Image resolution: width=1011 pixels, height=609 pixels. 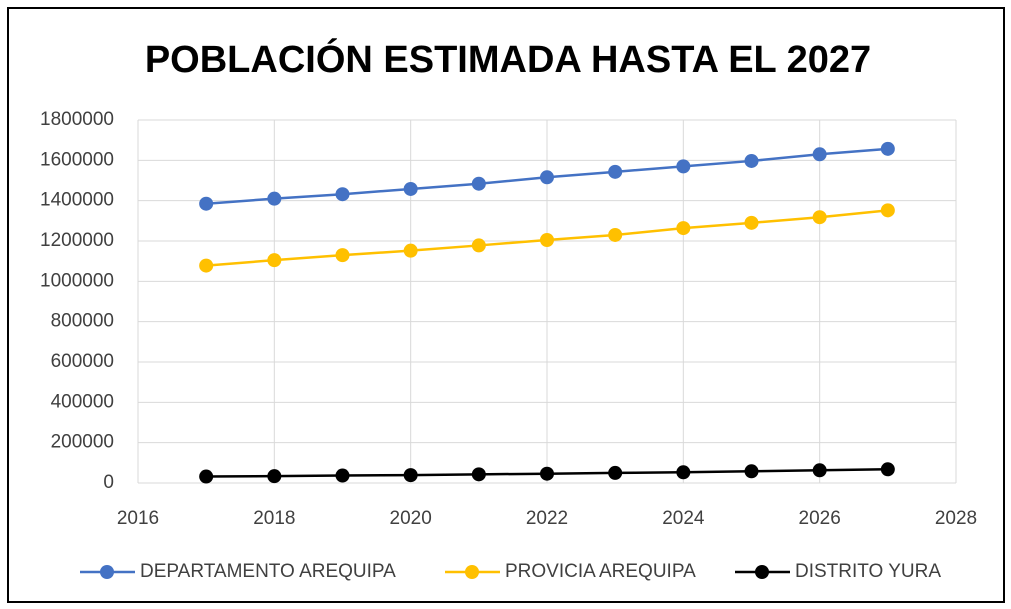 What do you see at coordinates (77, 119) in the screenshot?
I see `y-tick-label: 1800000` at bounding box center [77, 119].